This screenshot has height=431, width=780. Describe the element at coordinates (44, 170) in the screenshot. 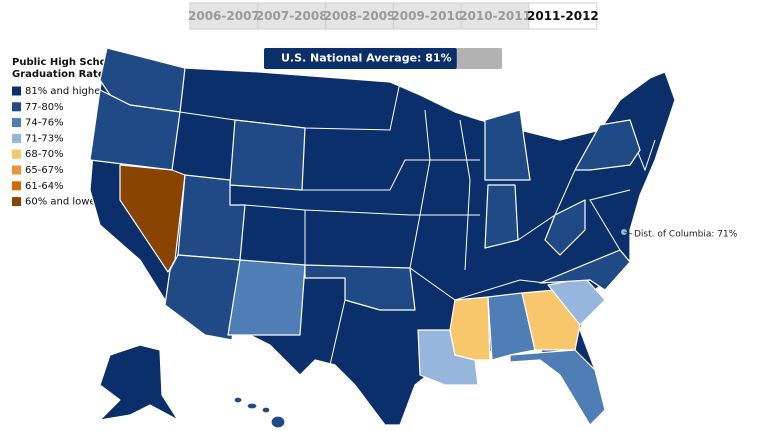

I see `legend-label: 65-67%` at that location.